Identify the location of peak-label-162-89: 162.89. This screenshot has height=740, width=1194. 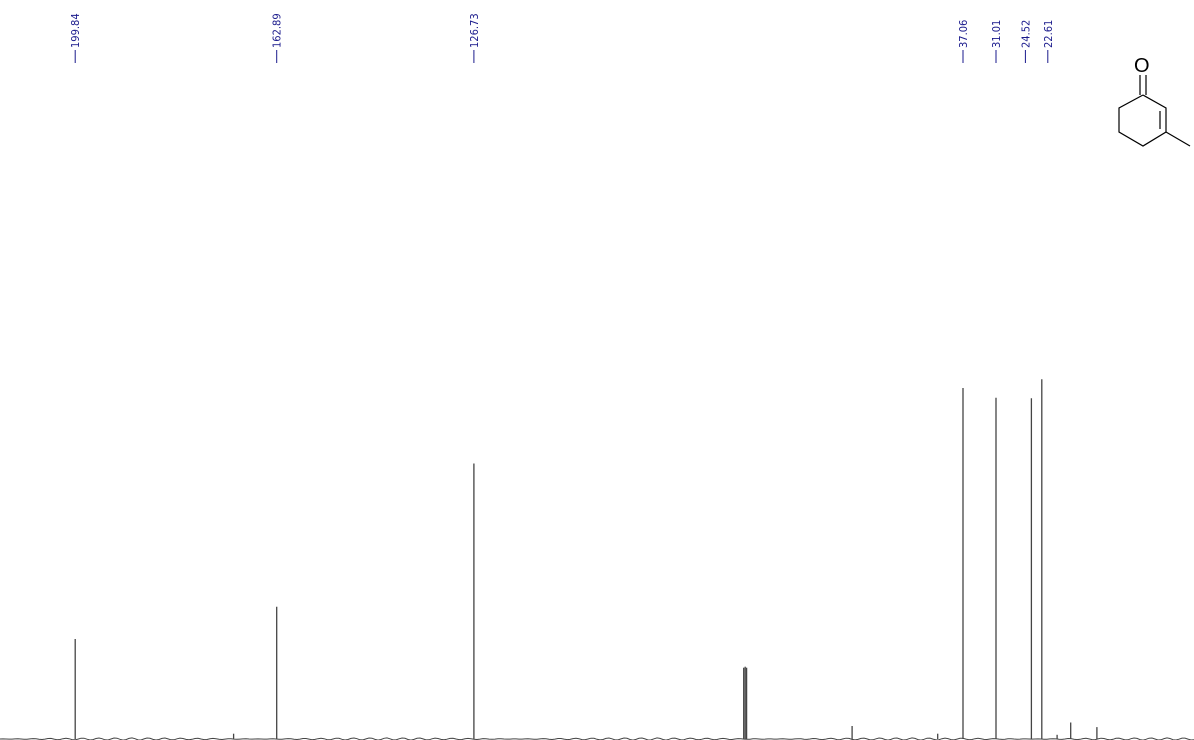
(277, 38).